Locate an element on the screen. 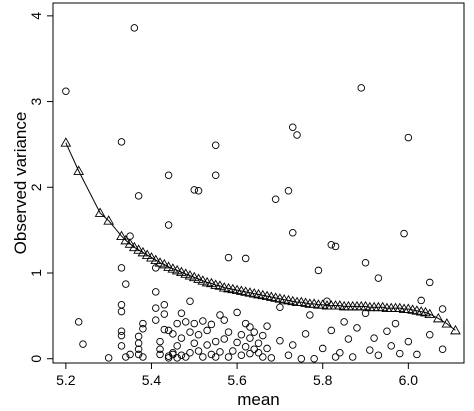 The height and width of the screenshot is (411, 474). y-tick-label: 4 is located at coordinates (36, 16).